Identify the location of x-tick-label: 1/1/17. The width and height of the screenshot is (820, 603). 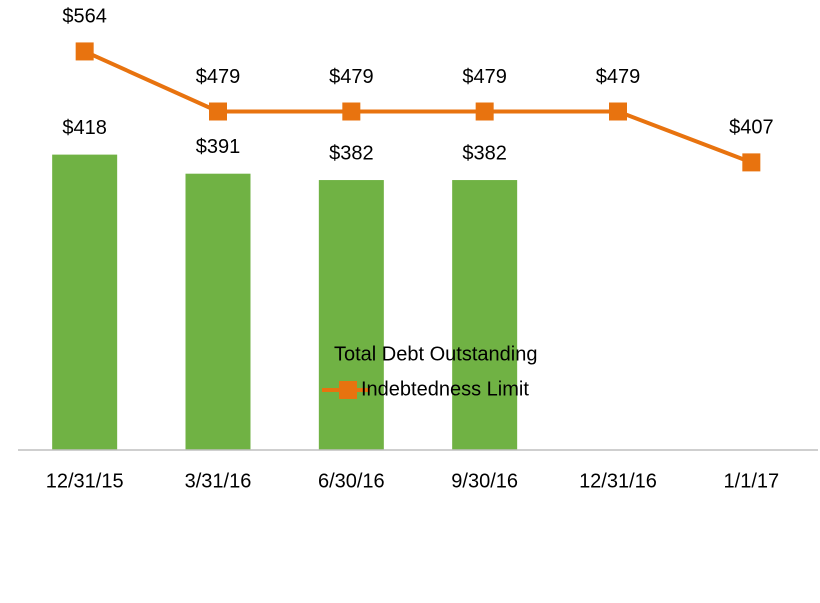
(752, 481).